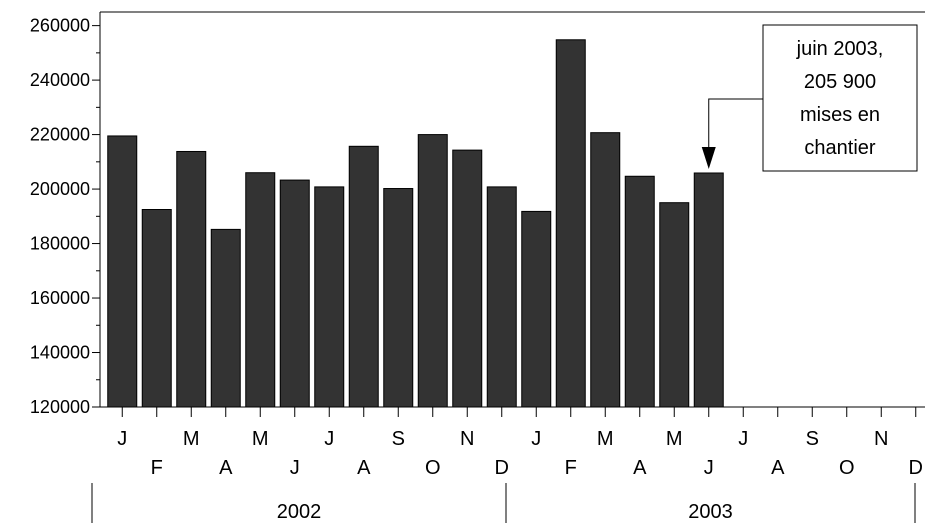  What do you see at coordinates (60, 189) in the screenshot?
I see `y-tick-label: 200000` at bounding box center [60, 189].